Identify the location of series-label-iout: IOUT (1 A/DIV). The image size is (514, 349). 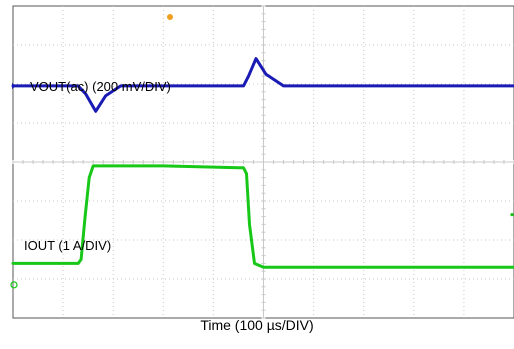
(67, 245).